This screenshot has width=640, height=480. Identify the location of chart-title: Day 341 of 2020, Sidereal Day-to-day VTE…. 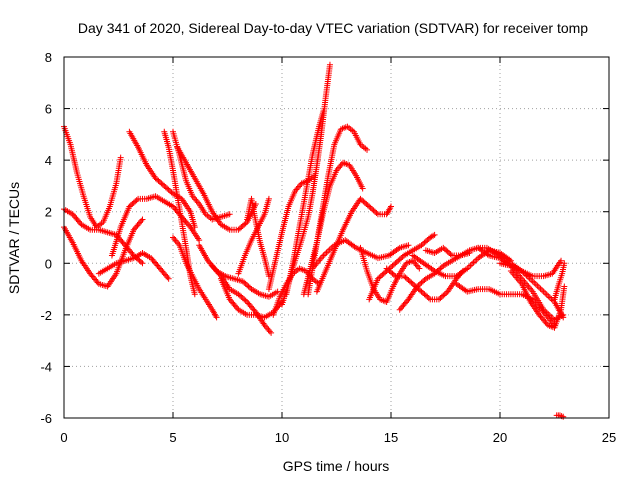
(333, 28).